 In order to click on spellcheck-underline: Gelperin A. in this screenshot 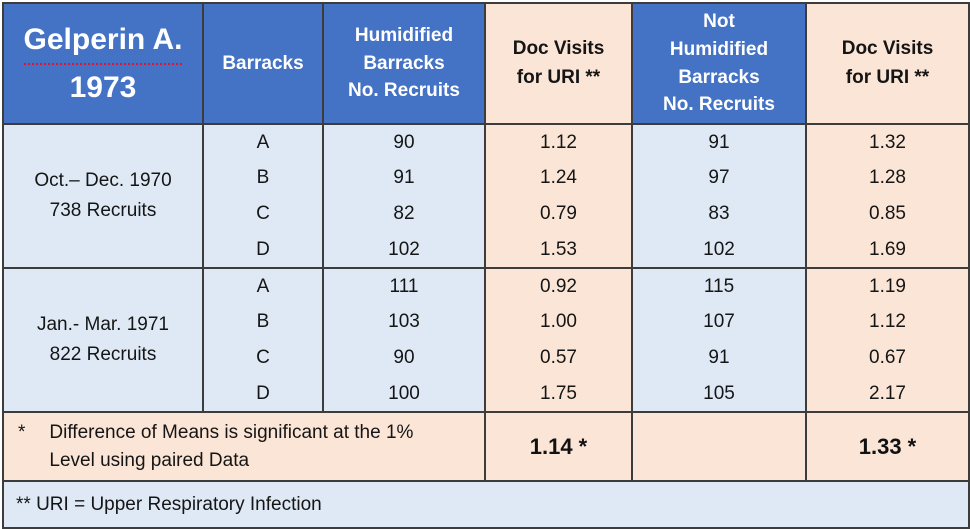, I will do `click(103, 41)`.